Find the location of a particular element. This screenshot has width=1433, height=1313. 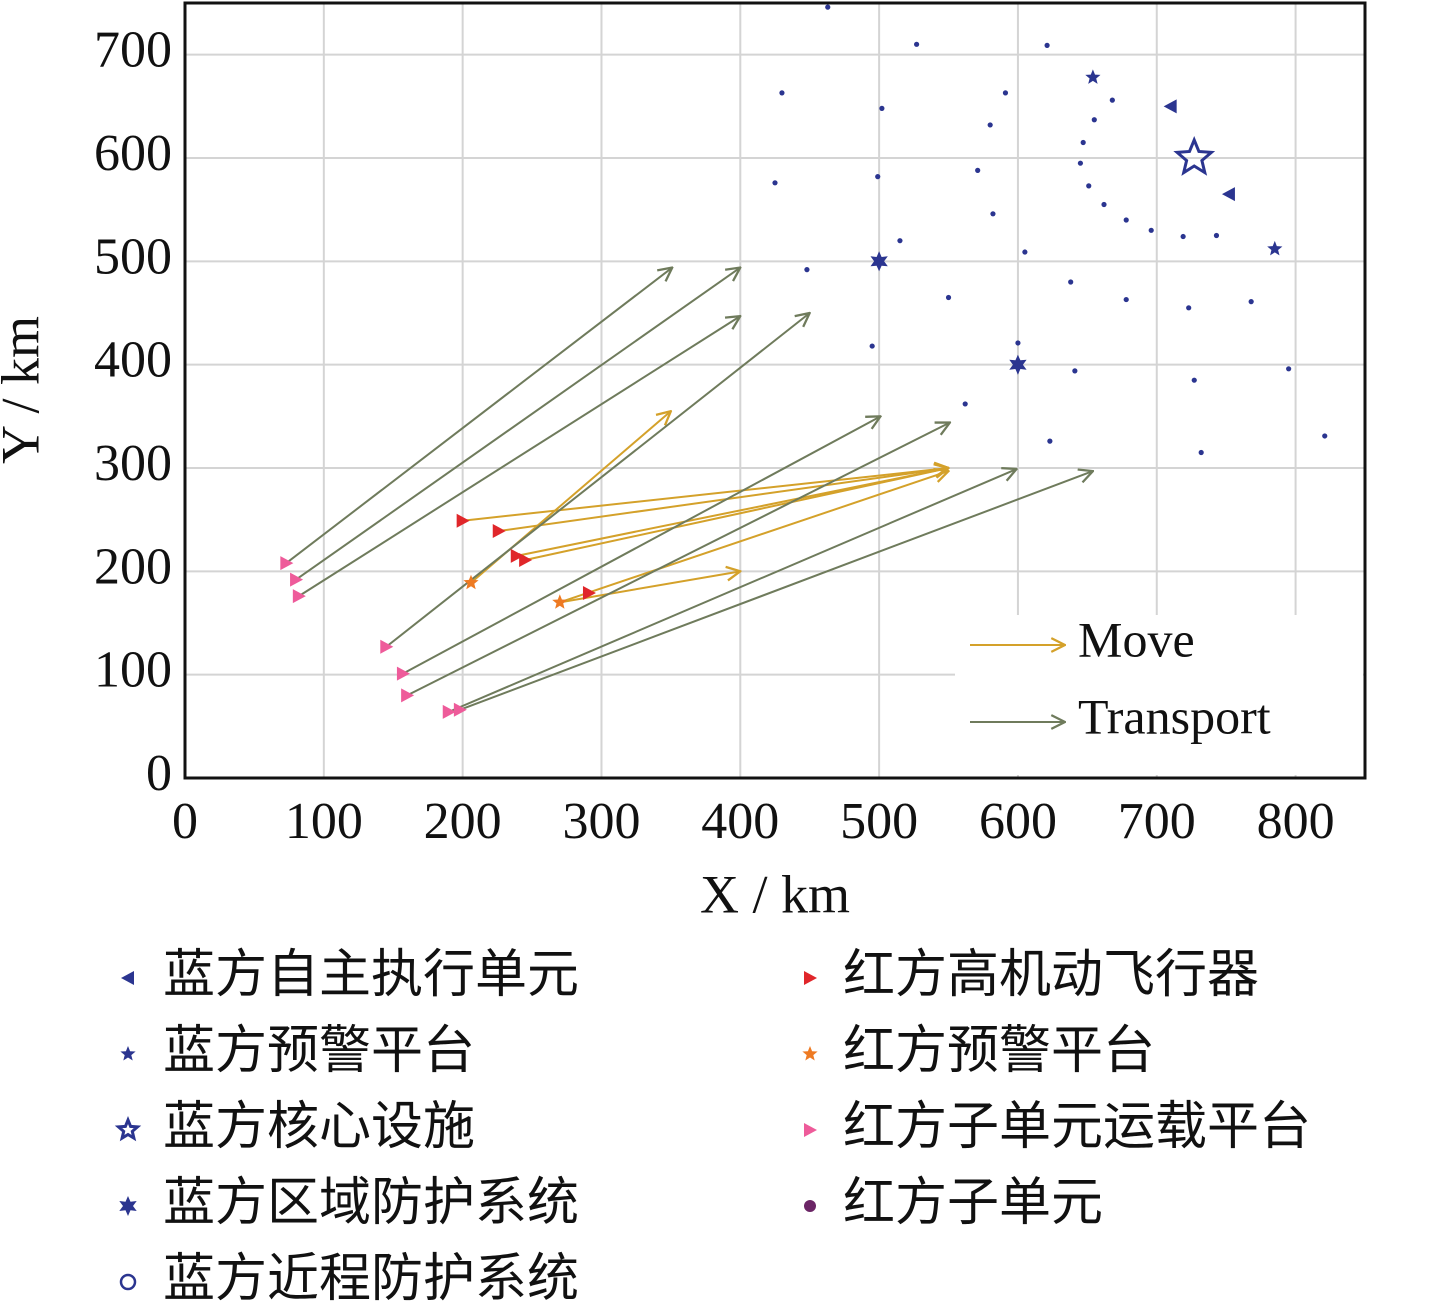

legend-label: 红方预警平台 is located at coordinates (999, 1051).